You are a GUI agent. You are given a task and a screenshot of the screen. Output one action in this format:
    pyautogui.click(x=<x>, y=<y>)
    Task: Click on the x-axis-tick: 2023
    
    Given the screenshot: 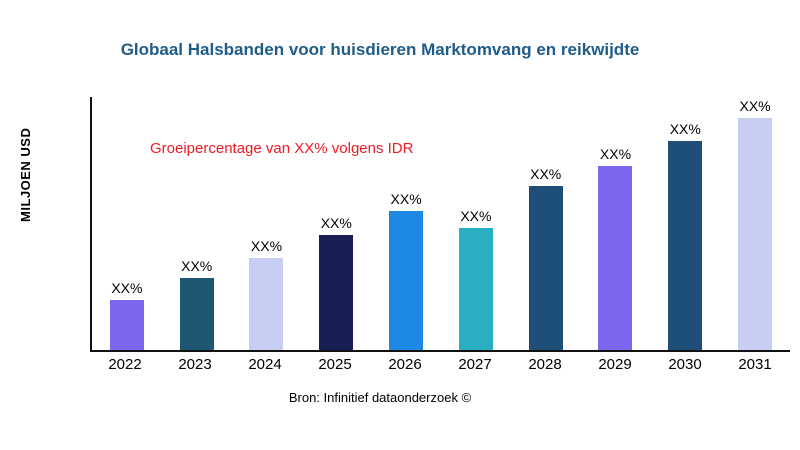 What is the action you would take?
    pyautogui.click(x=195, y=364)
    